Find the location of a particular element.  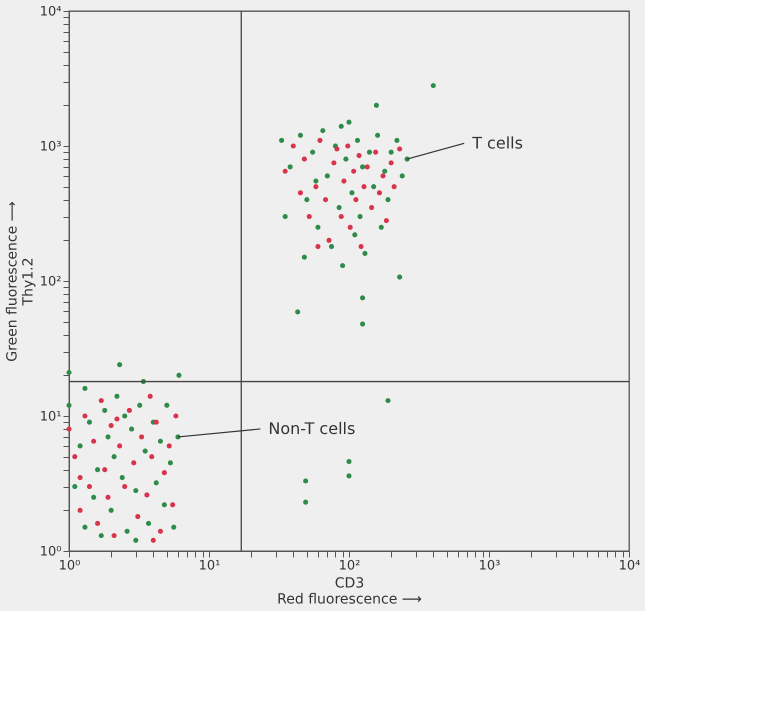

x-tick-label: 10² is located at coordinates (349, 566).